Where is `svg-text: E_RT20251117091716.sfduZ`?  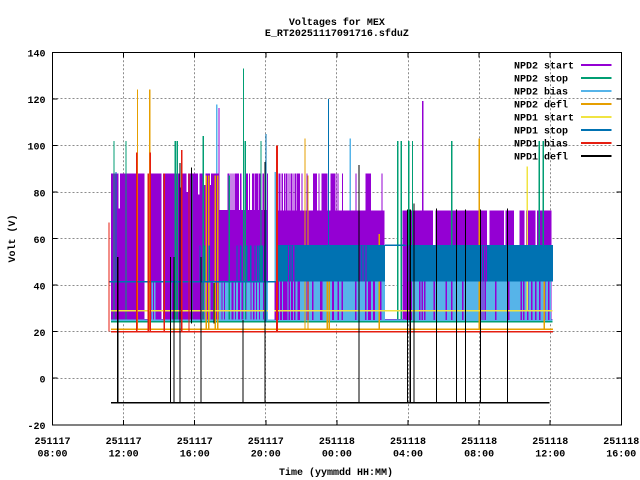 svg-text: E_RT20251117091716.sfduZ is located at coordinates (337, 34).